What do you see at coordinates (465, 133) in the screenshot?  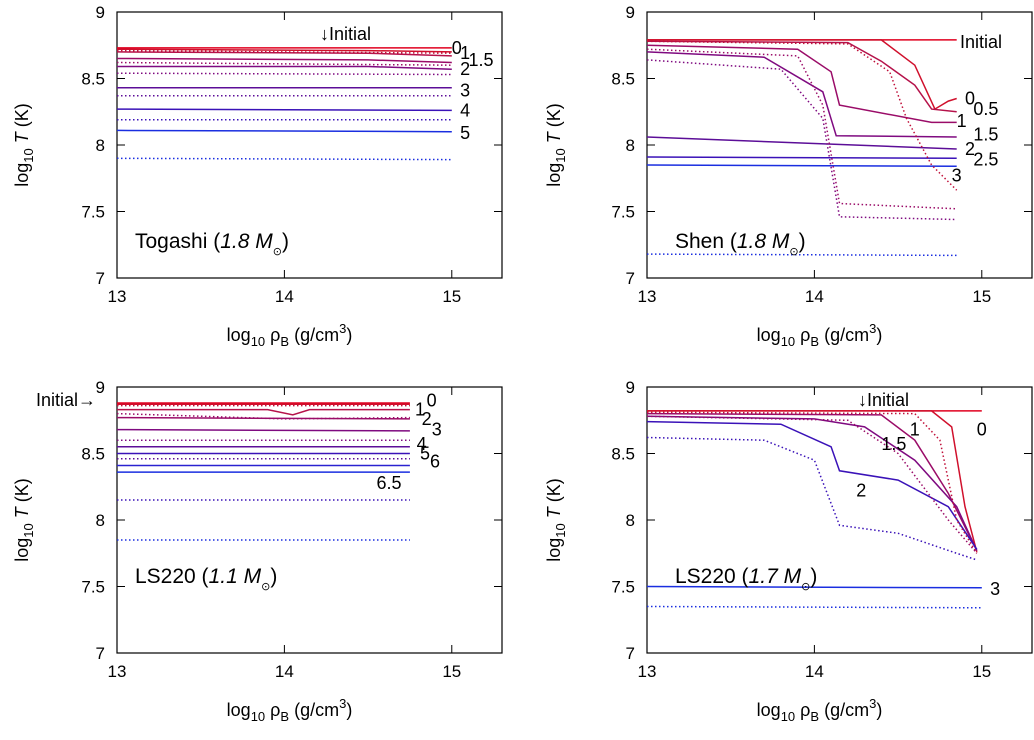 I see `curve-label: 5` at bounding box center [465, 133].